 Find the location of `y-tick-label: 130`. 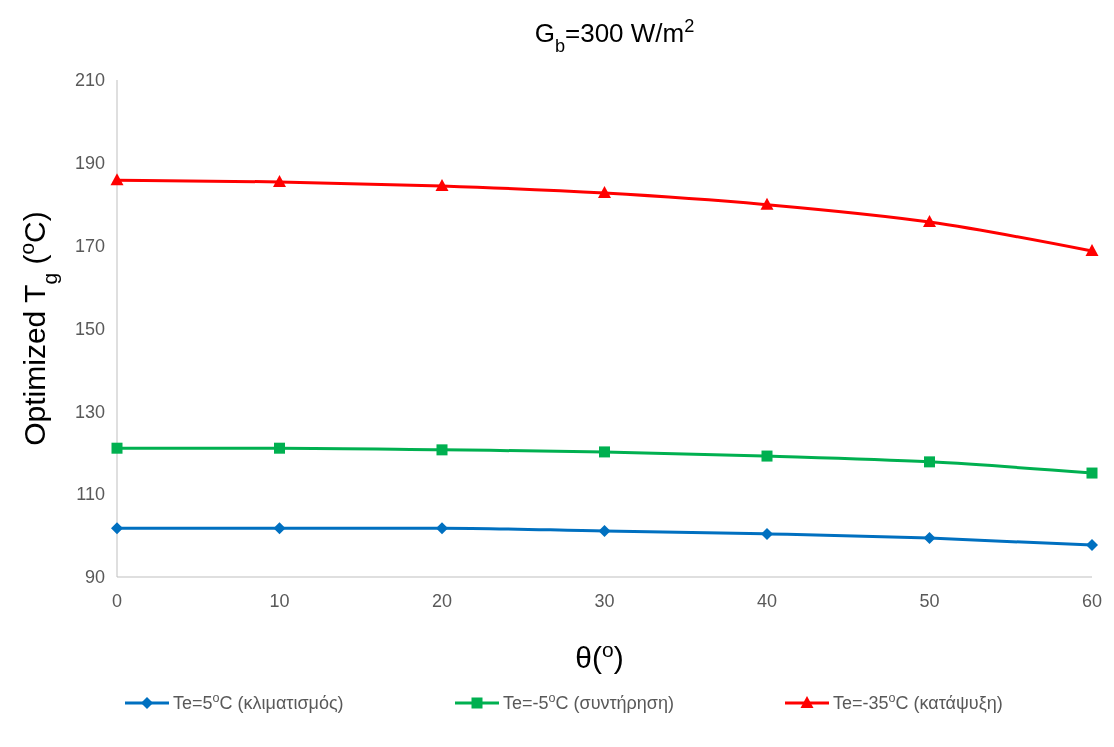

y-tick-label: 130 is located at coordinates (89, 411).